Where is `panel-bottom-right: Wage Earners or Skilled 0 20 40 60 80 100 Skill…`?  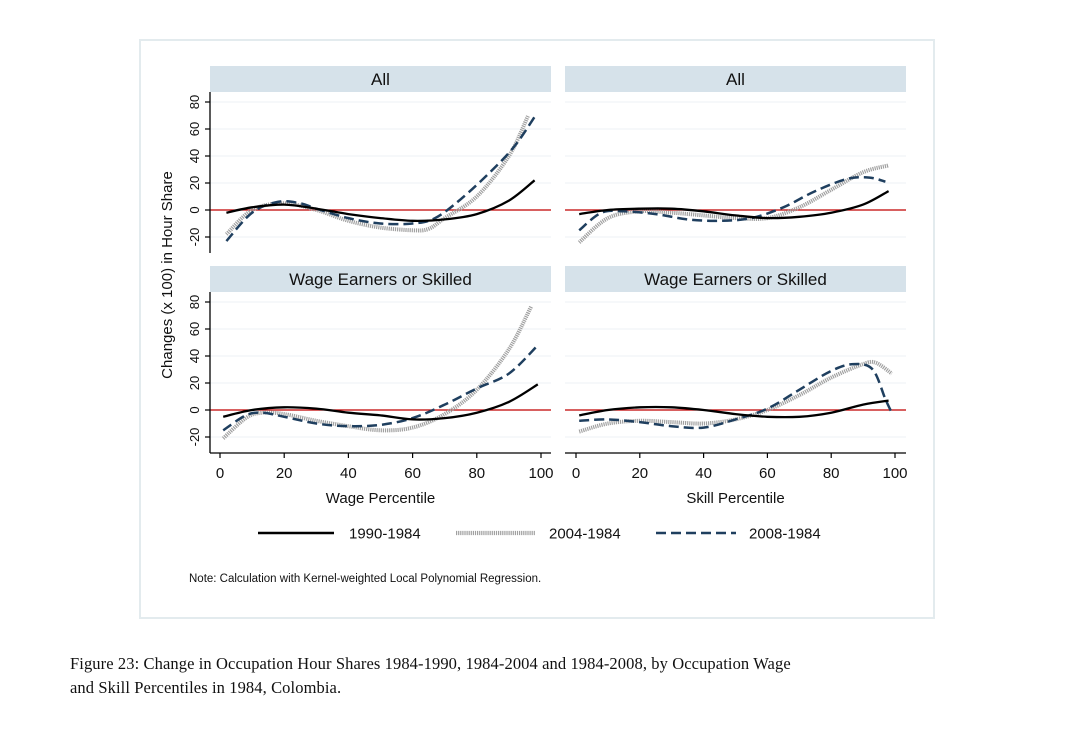
panel-bottom-right: Wage Earners or Skilled 0 20 40 60 80 100 Skill… is located at coordinates (736, 386).